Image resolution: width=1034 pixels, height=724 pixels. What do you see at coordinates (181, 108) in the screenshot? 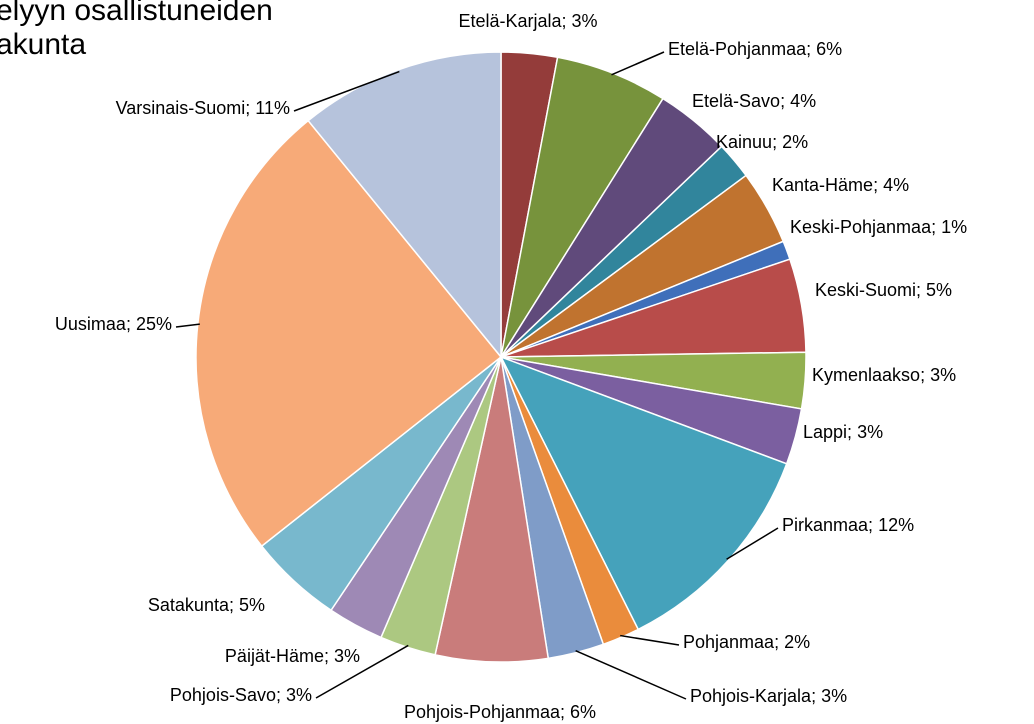
I see `category-label: Varsinais-Suomi` at bounding box center [181, 108].